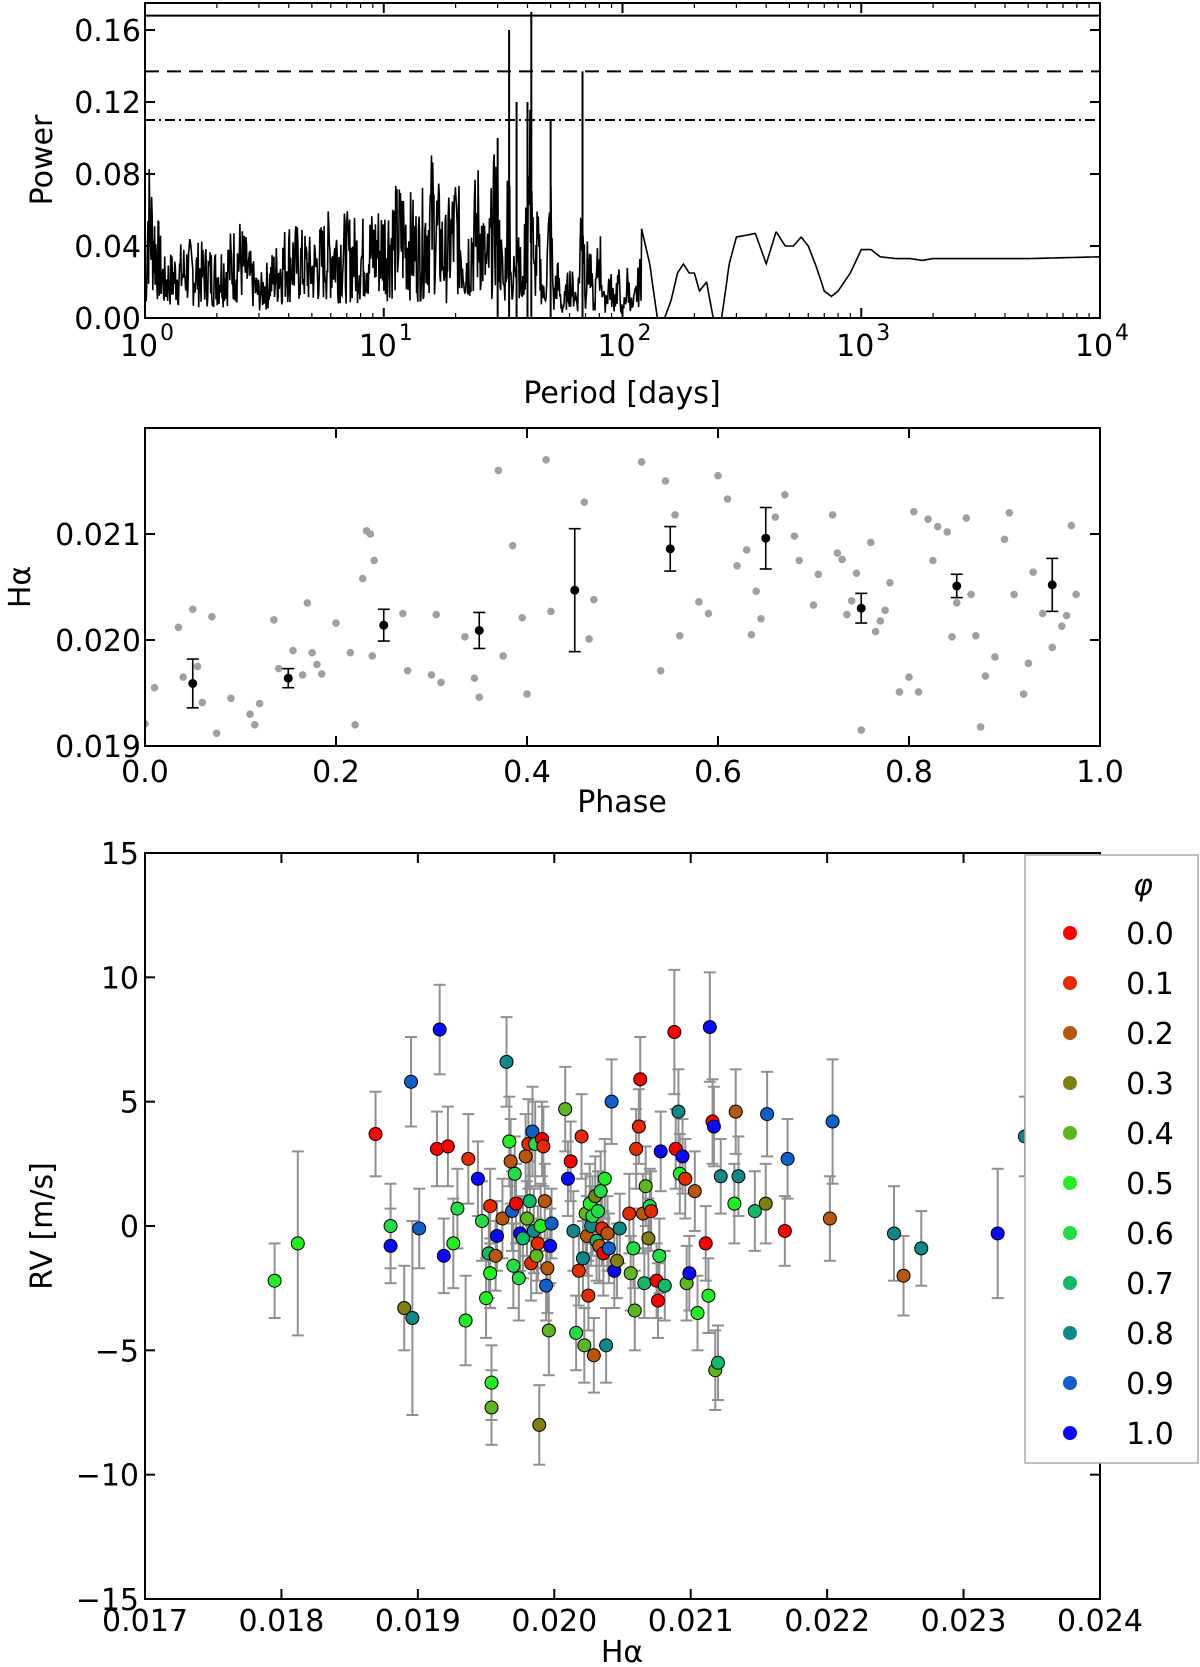  What do you see at coordinates (418, 1621) in the screenshot?
I see `x-tick-label: 0.019` at bounding box center [418, 1621].